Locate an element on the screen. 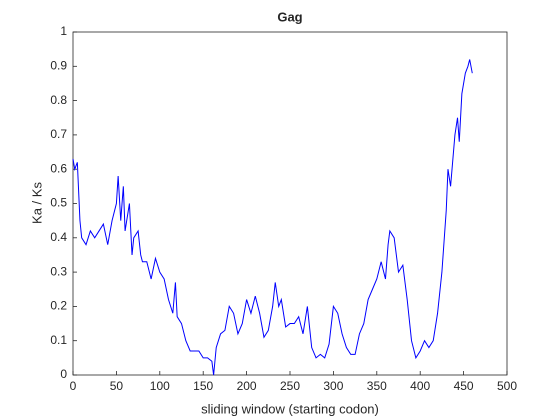  y-tick-label: 0 is located at coordinates (63, 374).